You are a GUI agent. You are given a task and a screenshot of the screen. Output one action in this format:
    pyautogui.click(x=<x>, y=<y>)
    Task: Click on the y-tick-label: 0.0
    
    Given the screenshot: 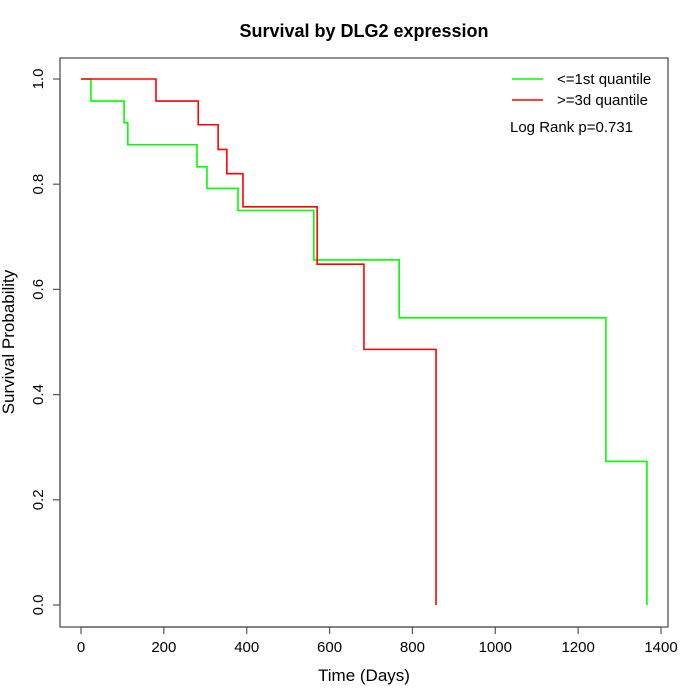 What is the action you would take?
    pyautogui.click(x=38, y=605)
    